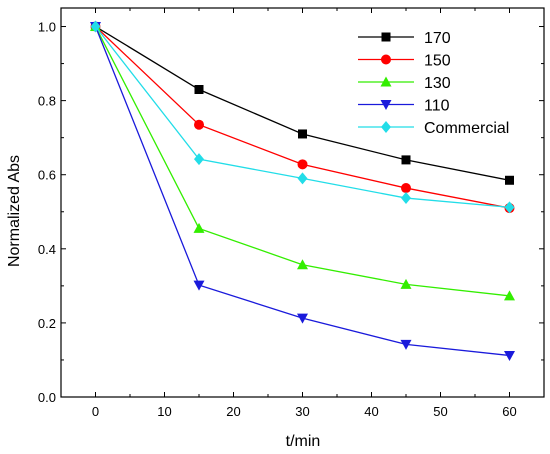 This screenshot has height=454, width=550. What do you see at coordinates (509, 411) in the screenshot?
I see `x-tick-label: 60` at bounding box center [509, 411].